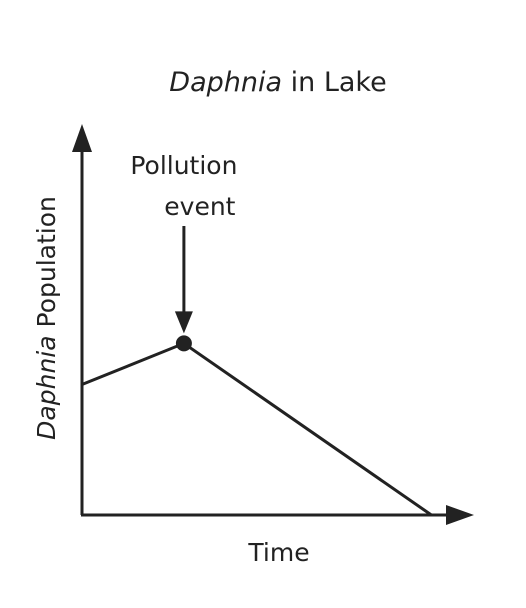  Describe the element at coordinates (82, 138) in the screenshot. I see `y-axis-arrowhead` at that location.